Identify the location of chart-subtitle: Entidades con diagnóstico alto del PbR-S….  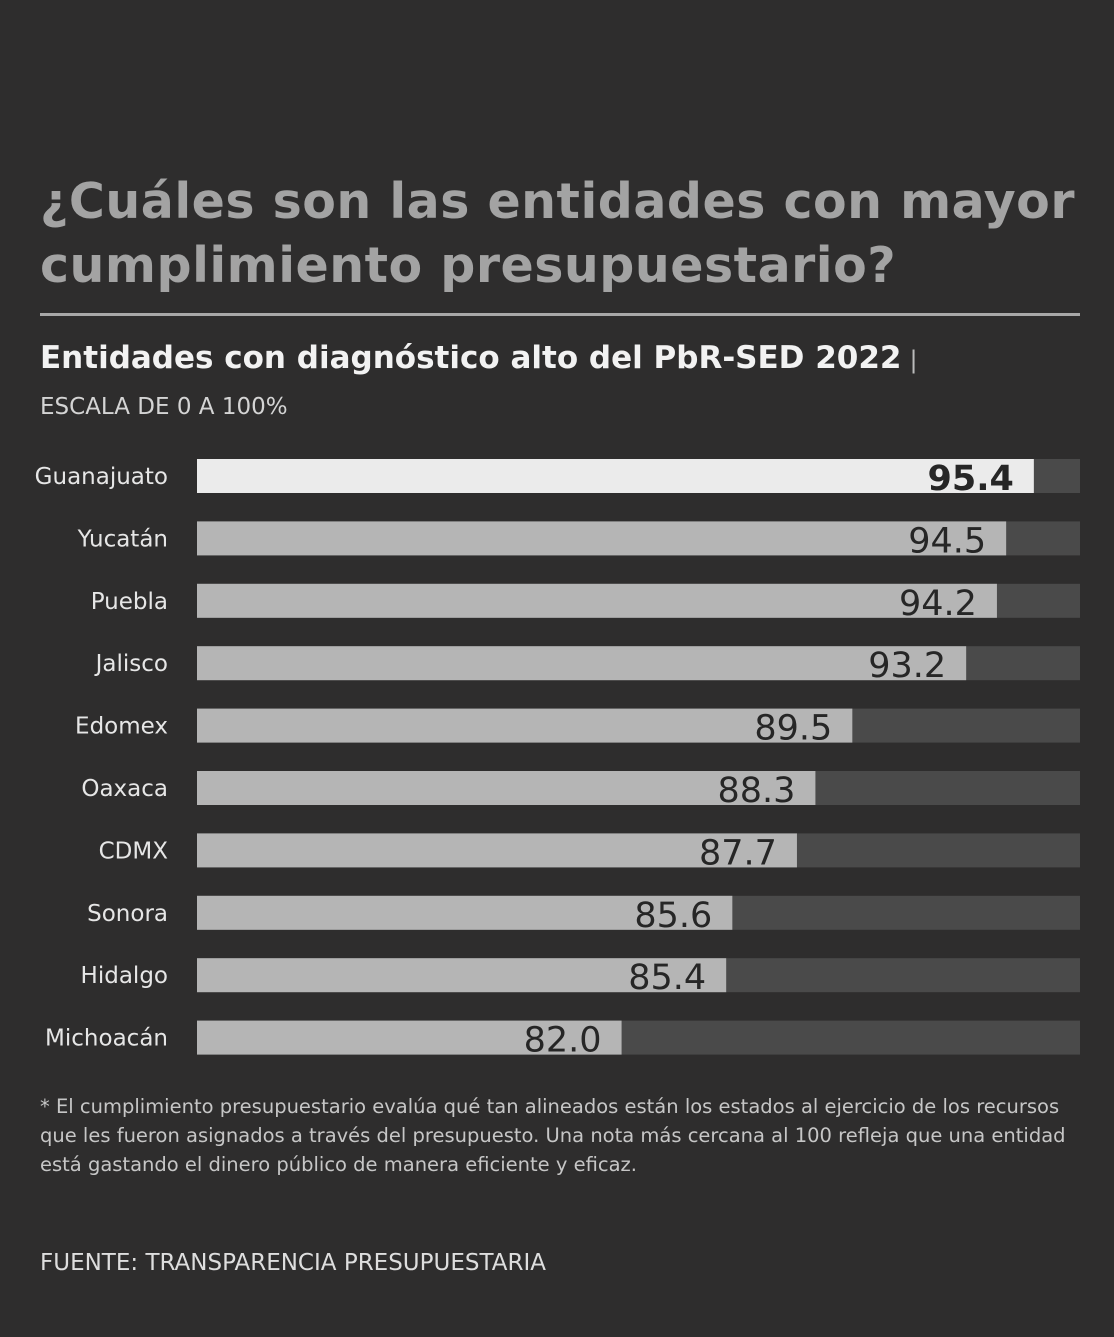
(479, 358).